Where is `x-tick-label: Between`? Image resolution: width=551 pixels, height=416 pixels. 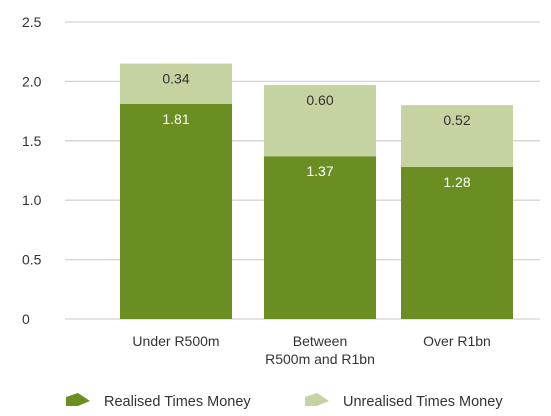 x-tick-label: Between is located at coordinates (320, 341).